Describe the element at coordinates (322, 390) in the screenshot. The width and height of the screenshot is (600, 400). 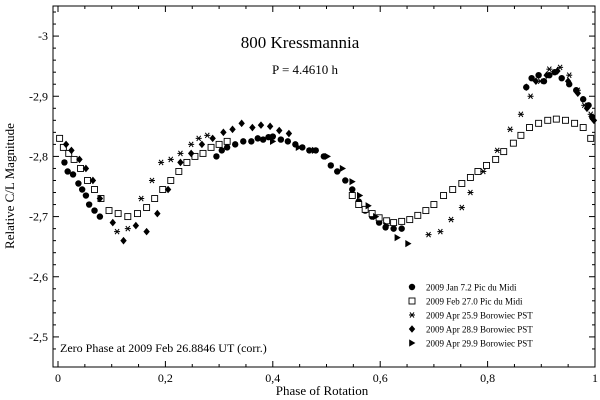
I see `x-axis-label: Phase of Rotation` at that location.